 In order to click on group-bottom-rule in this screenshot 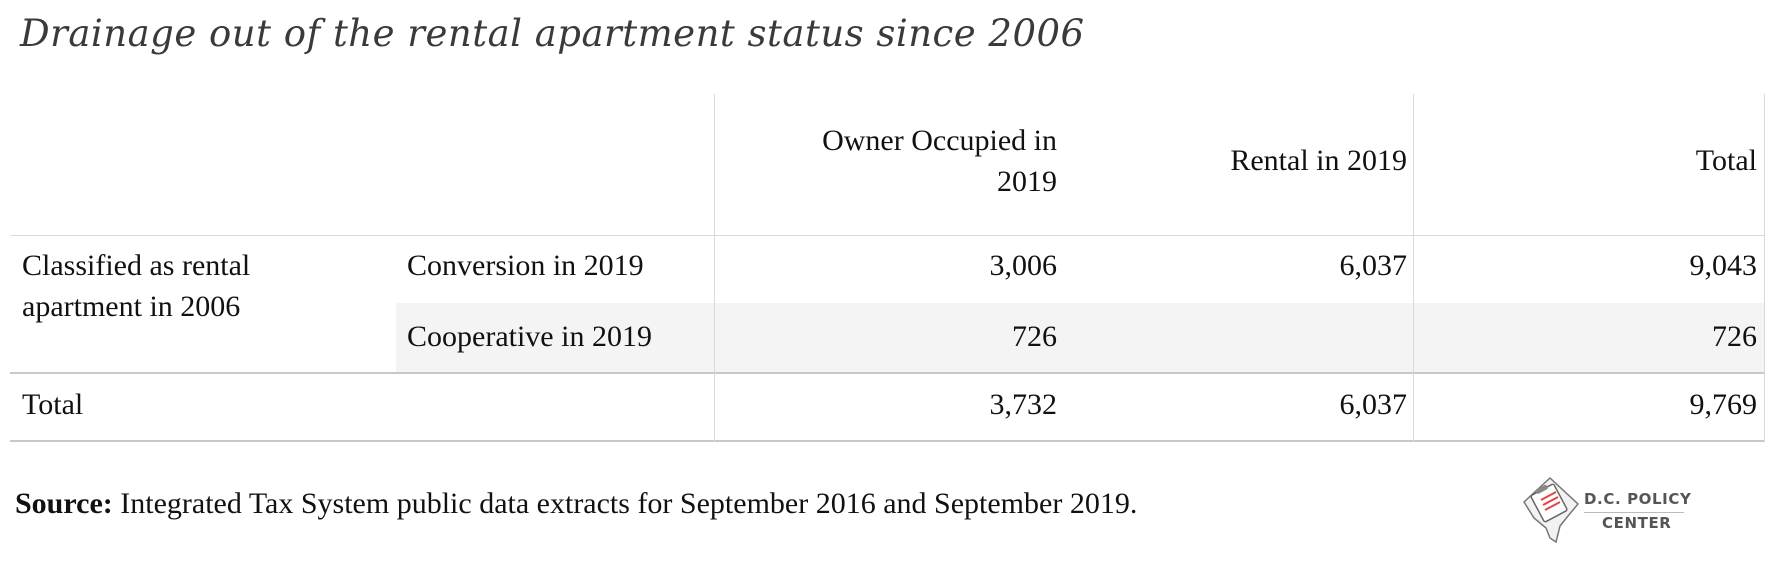, I will do `click(887, 373)`.